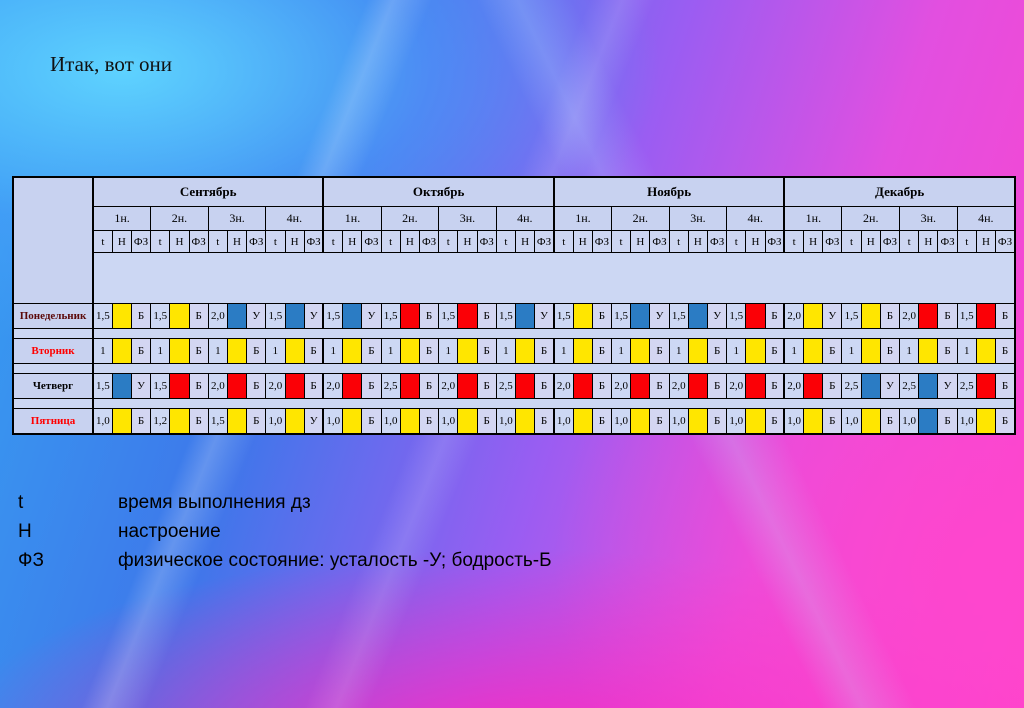 The height and width of the screenshot is (708, 1024). I want to click on month-header: Ноябрь, so click(668, 191).